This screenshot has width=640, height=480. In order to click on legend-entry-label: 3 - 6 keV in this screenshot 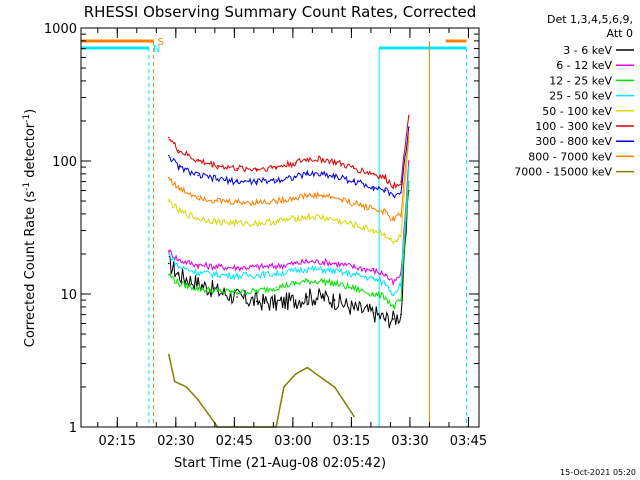, I will do `click(587, 50)`.